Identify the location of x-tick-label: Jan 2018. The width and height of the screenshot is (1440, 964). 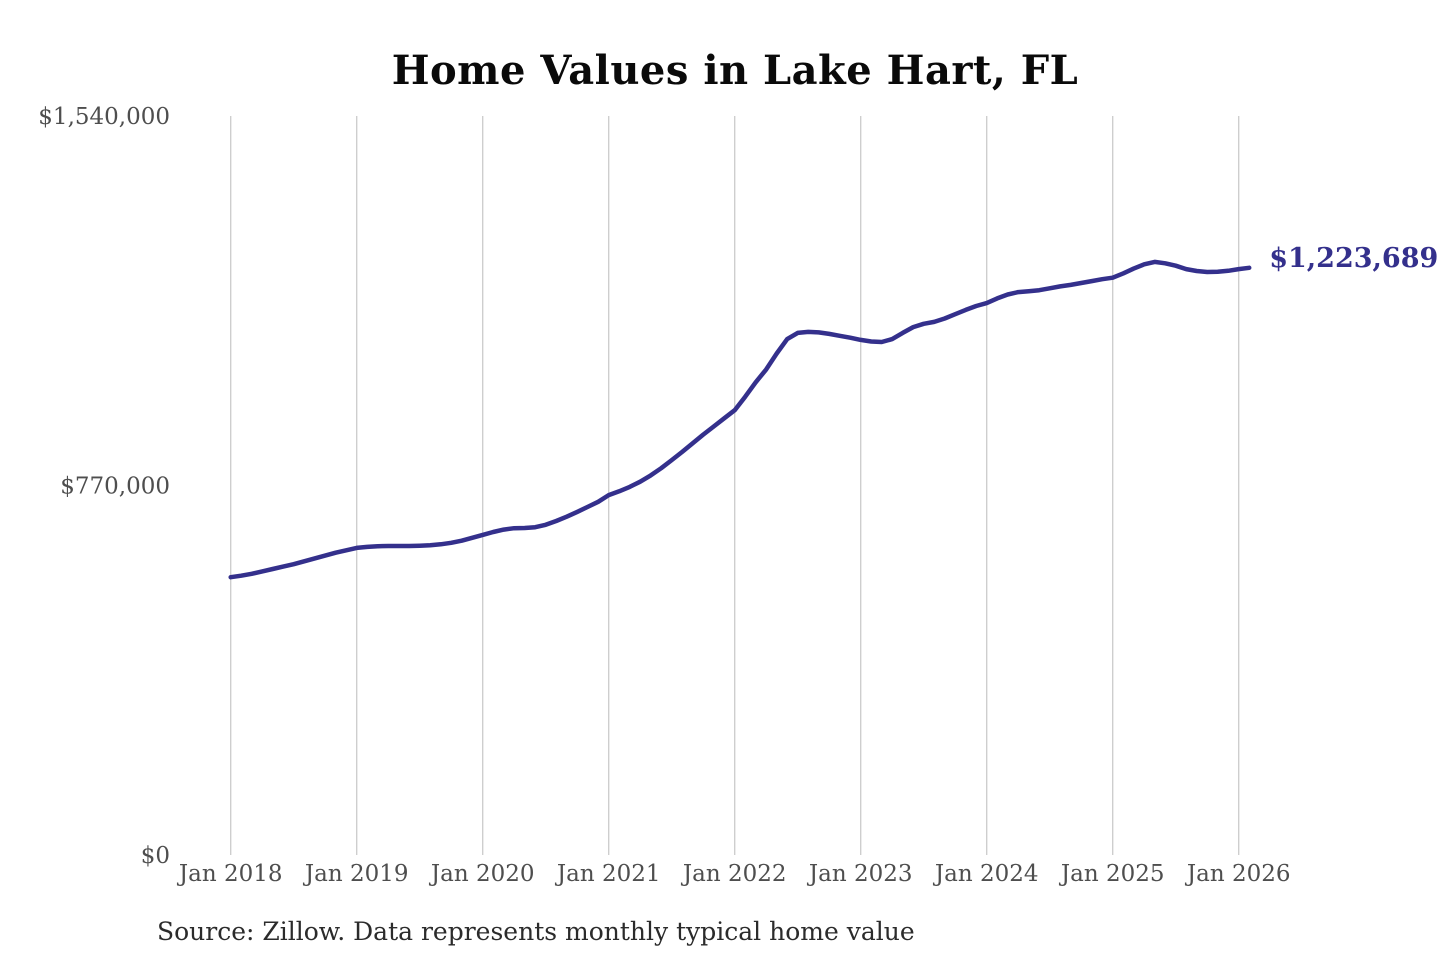
(230, 874).